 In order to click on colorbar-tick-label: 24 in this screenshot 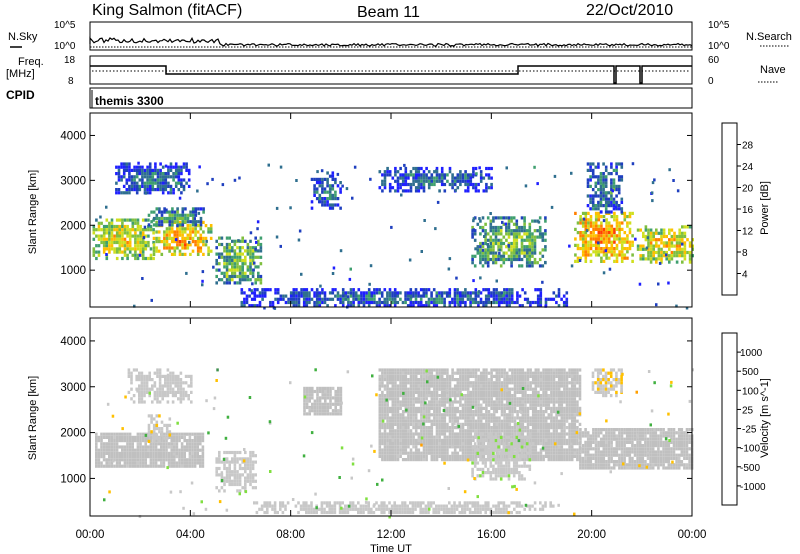, I will do `click(748, 167)`.